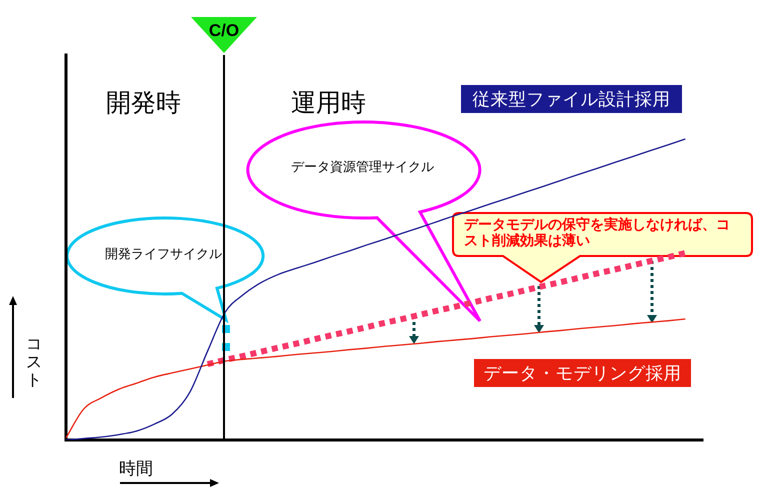 The height and width of the screenshot is (496, 764). Describe the element at coordinates (571, 100) in the screenshot. I see `series-label: 従来型ファイル設計採用` at that location.